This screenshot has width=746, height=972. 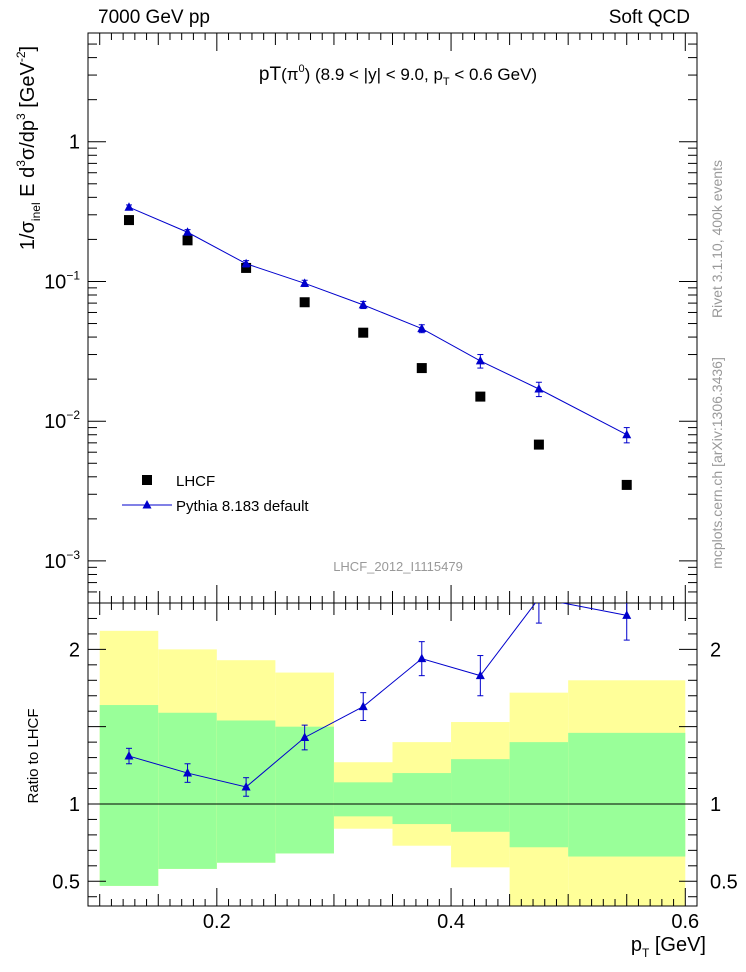 What do you see at coordinates (62, 280) in the screenshot?
I see `y-tick-label: 10⁻¹` at bounding box center [62, 280].